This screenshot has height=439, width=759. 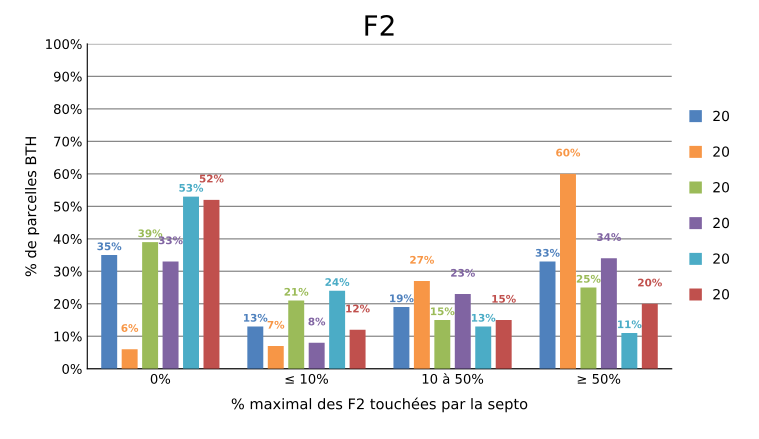 What do you see at coordinates (380, 405) in the screenshot?
I see `x-axis-title: % maximal des F2 touchées par la septo` at bounding box center [380, 405].